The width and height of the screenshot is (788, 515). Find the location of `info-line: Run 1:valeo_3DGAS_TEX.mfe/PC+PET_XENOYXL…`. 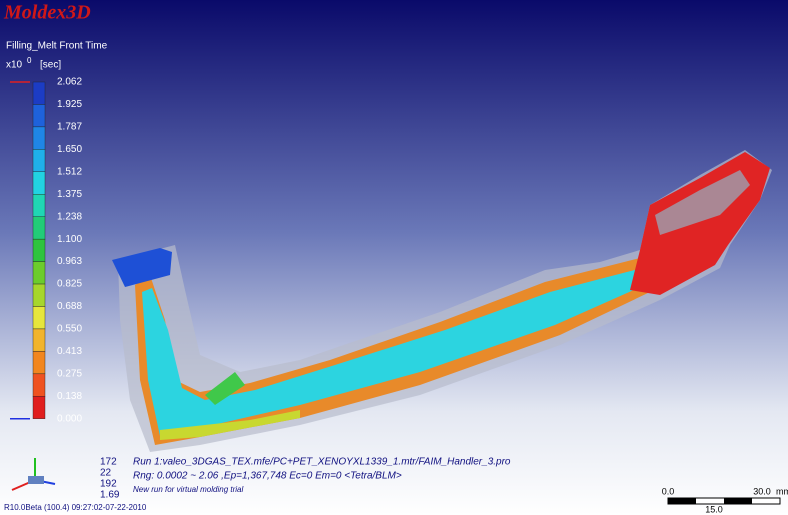

info-line: Run 1:valeo_3DGAS_TEX.mfe/PC+PET_XENOYXL… is located at coordinates (322, 462).